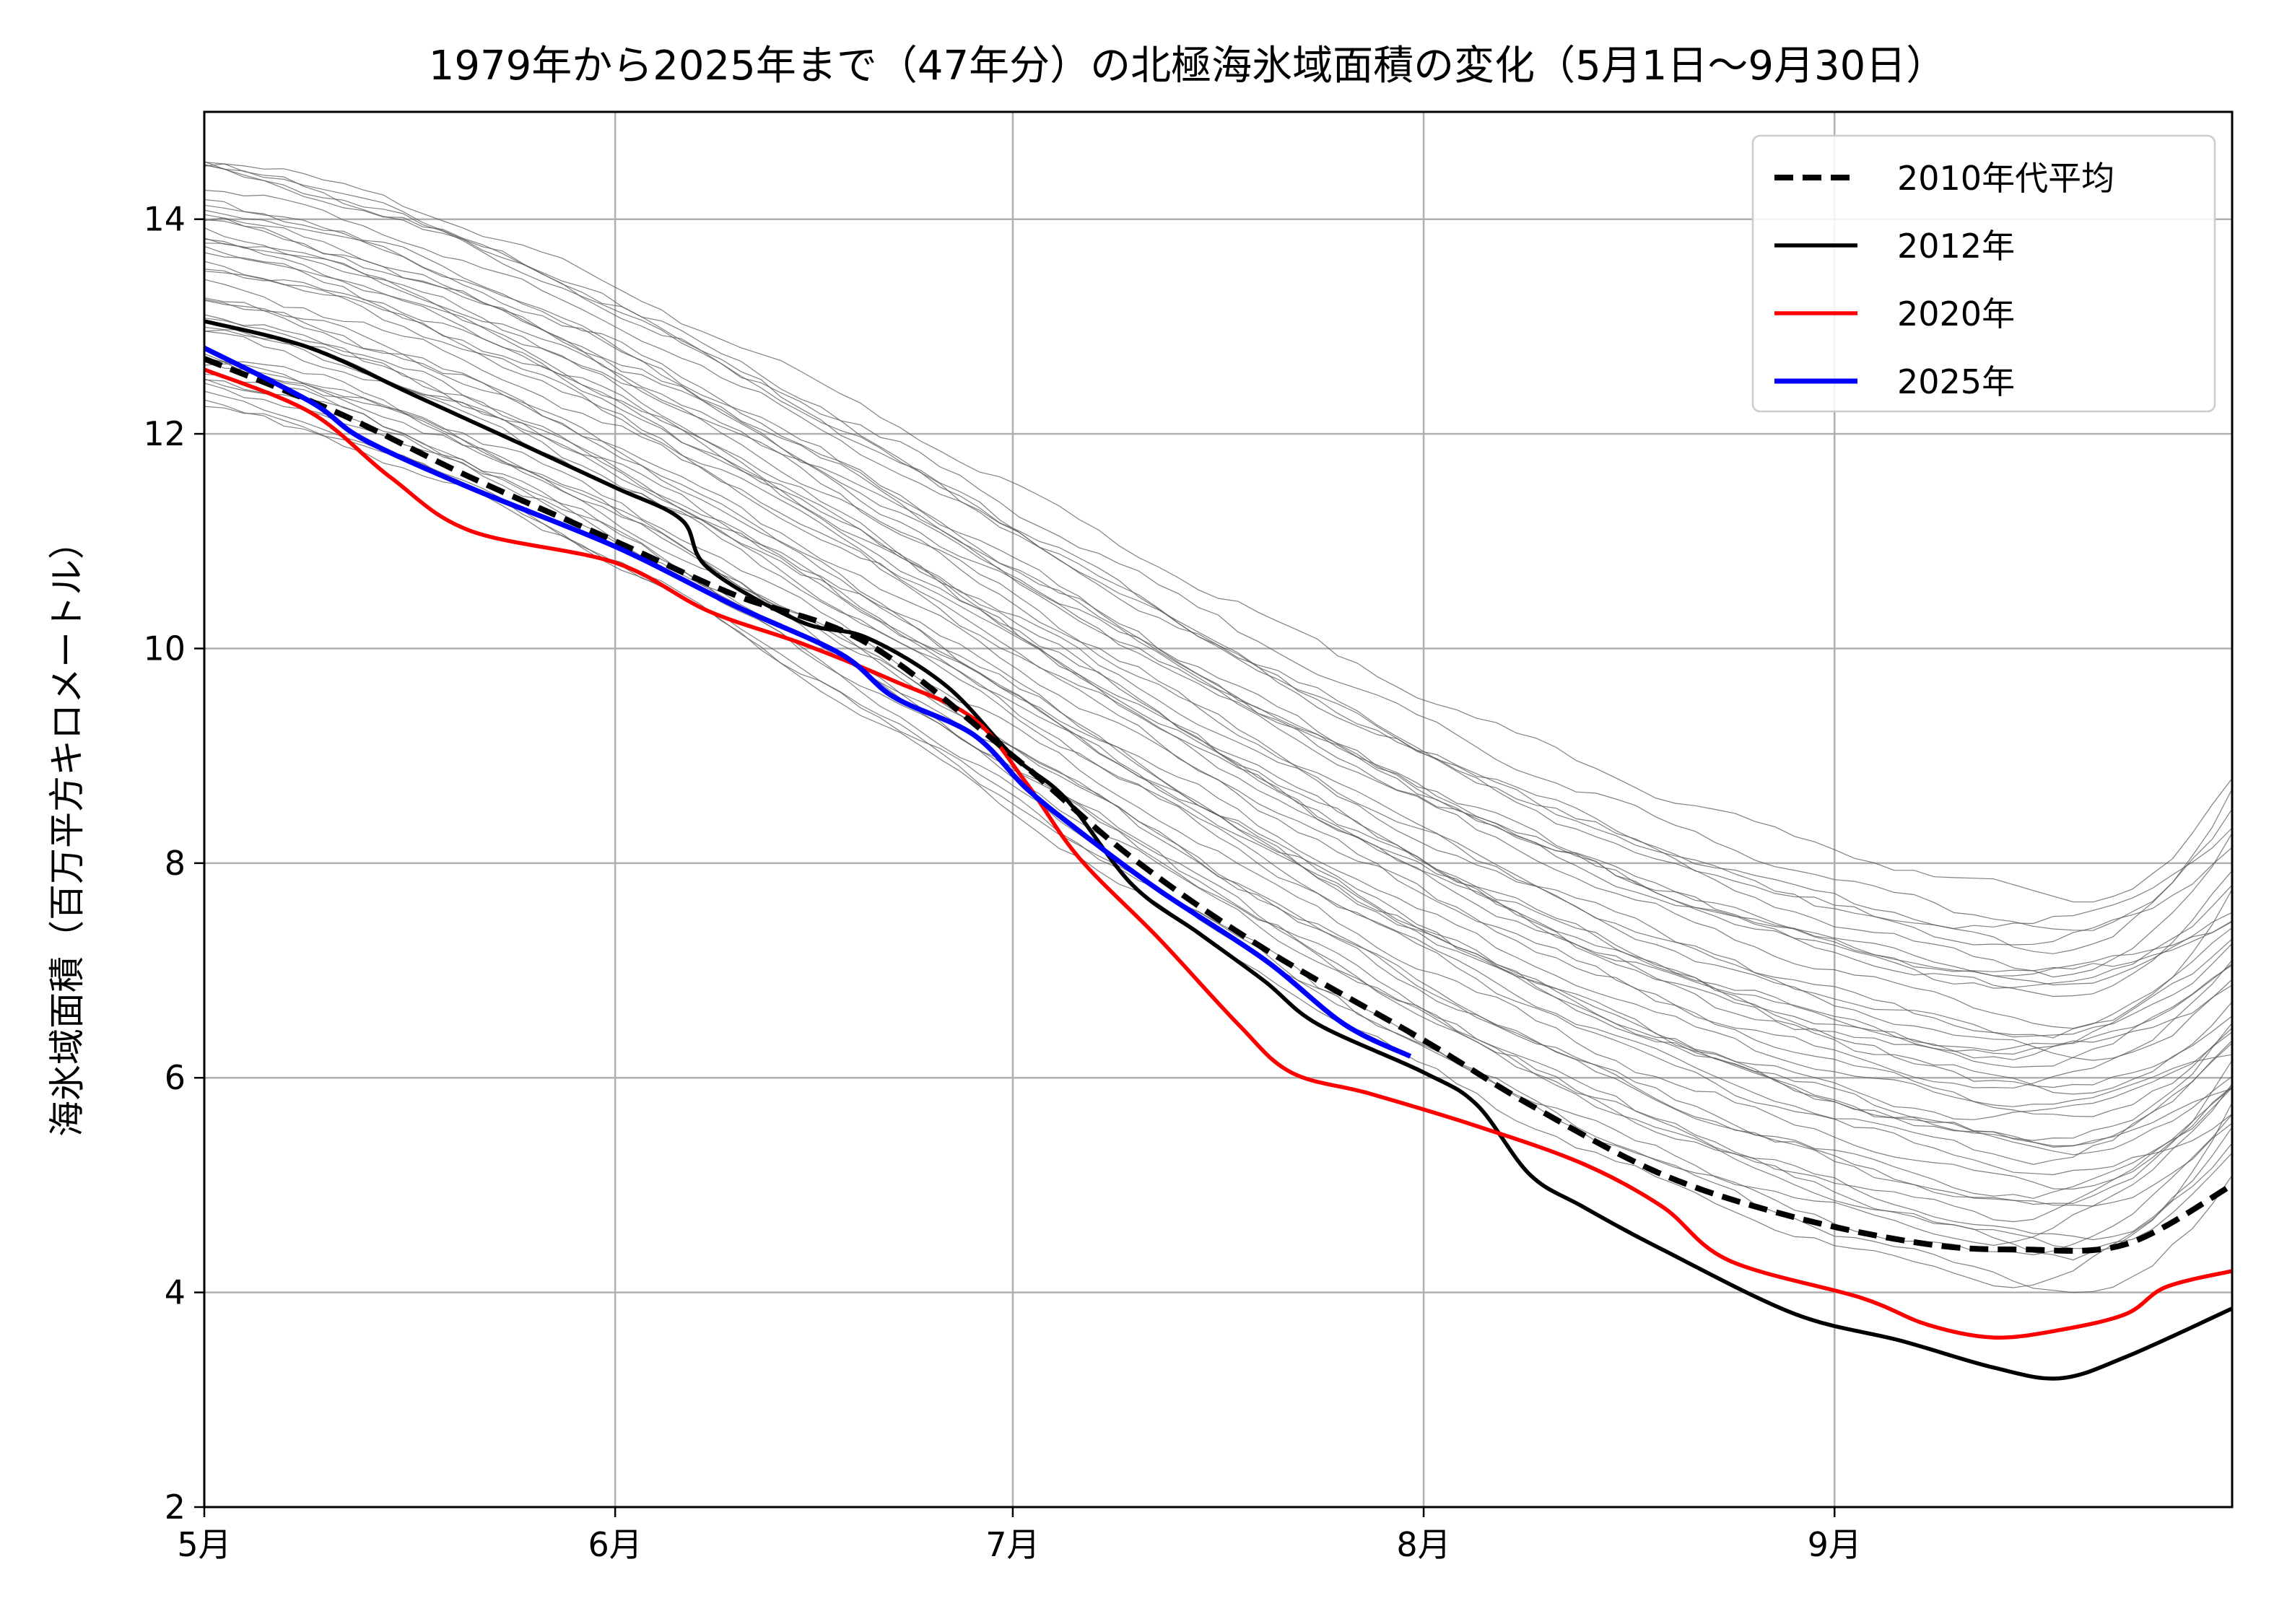 Image resolution: width=2274 pixels, height=1624 pixels. What do you see at coordinates (615, 1544) in the screenshot?
I see `x-tick-label: 6月` at bounding box center [615, 1544].